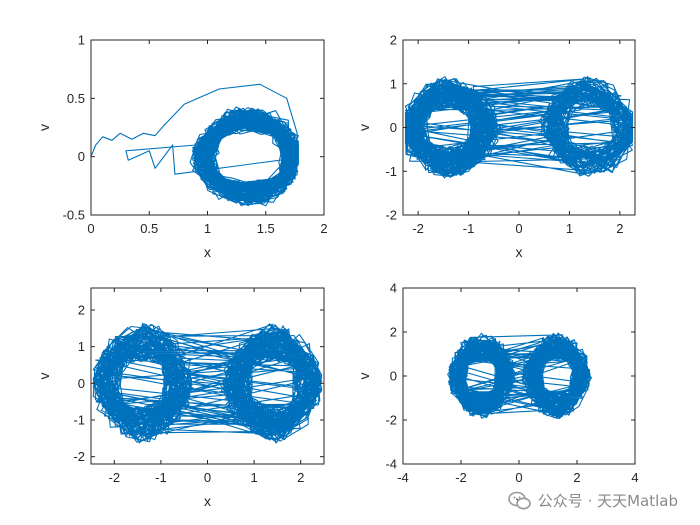 The image size is (700, 525). What do you see at coordinates (391, 464) in the screenshot?
I see `y-tick-label: -4` at bounding box center [391, 464].